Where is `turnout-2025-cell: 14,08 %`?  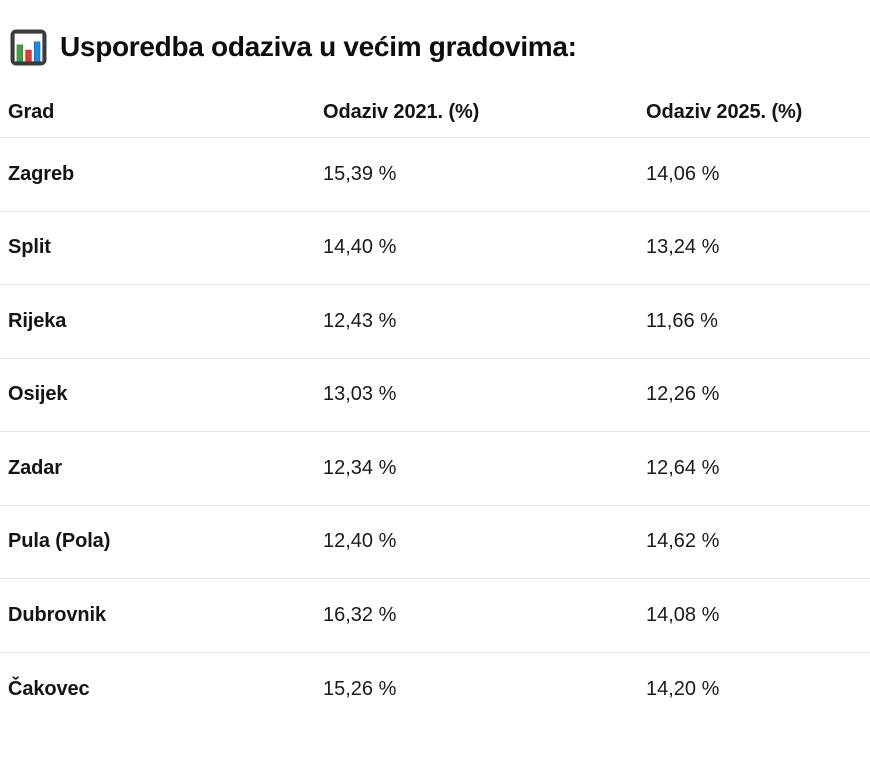
turnout-2025-cell: 14,08 % is located at coordinates (683, 614).